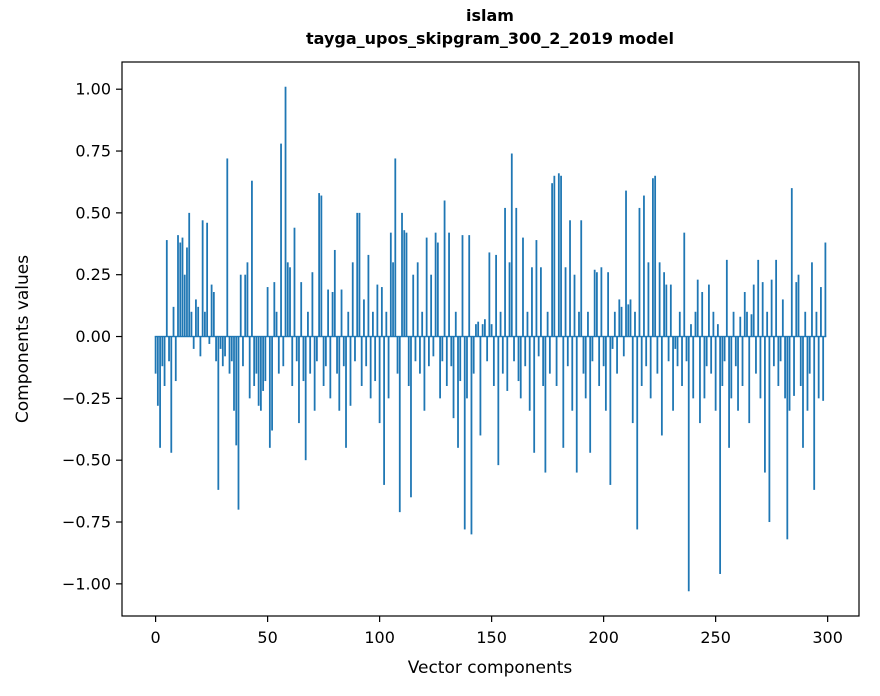 The height and width of the screenshot is (696, 880). What do you see at coordinates (86, 460) in the screenshot?
I see `y-tick-label: −0.50` at bounding box center [86, 460].